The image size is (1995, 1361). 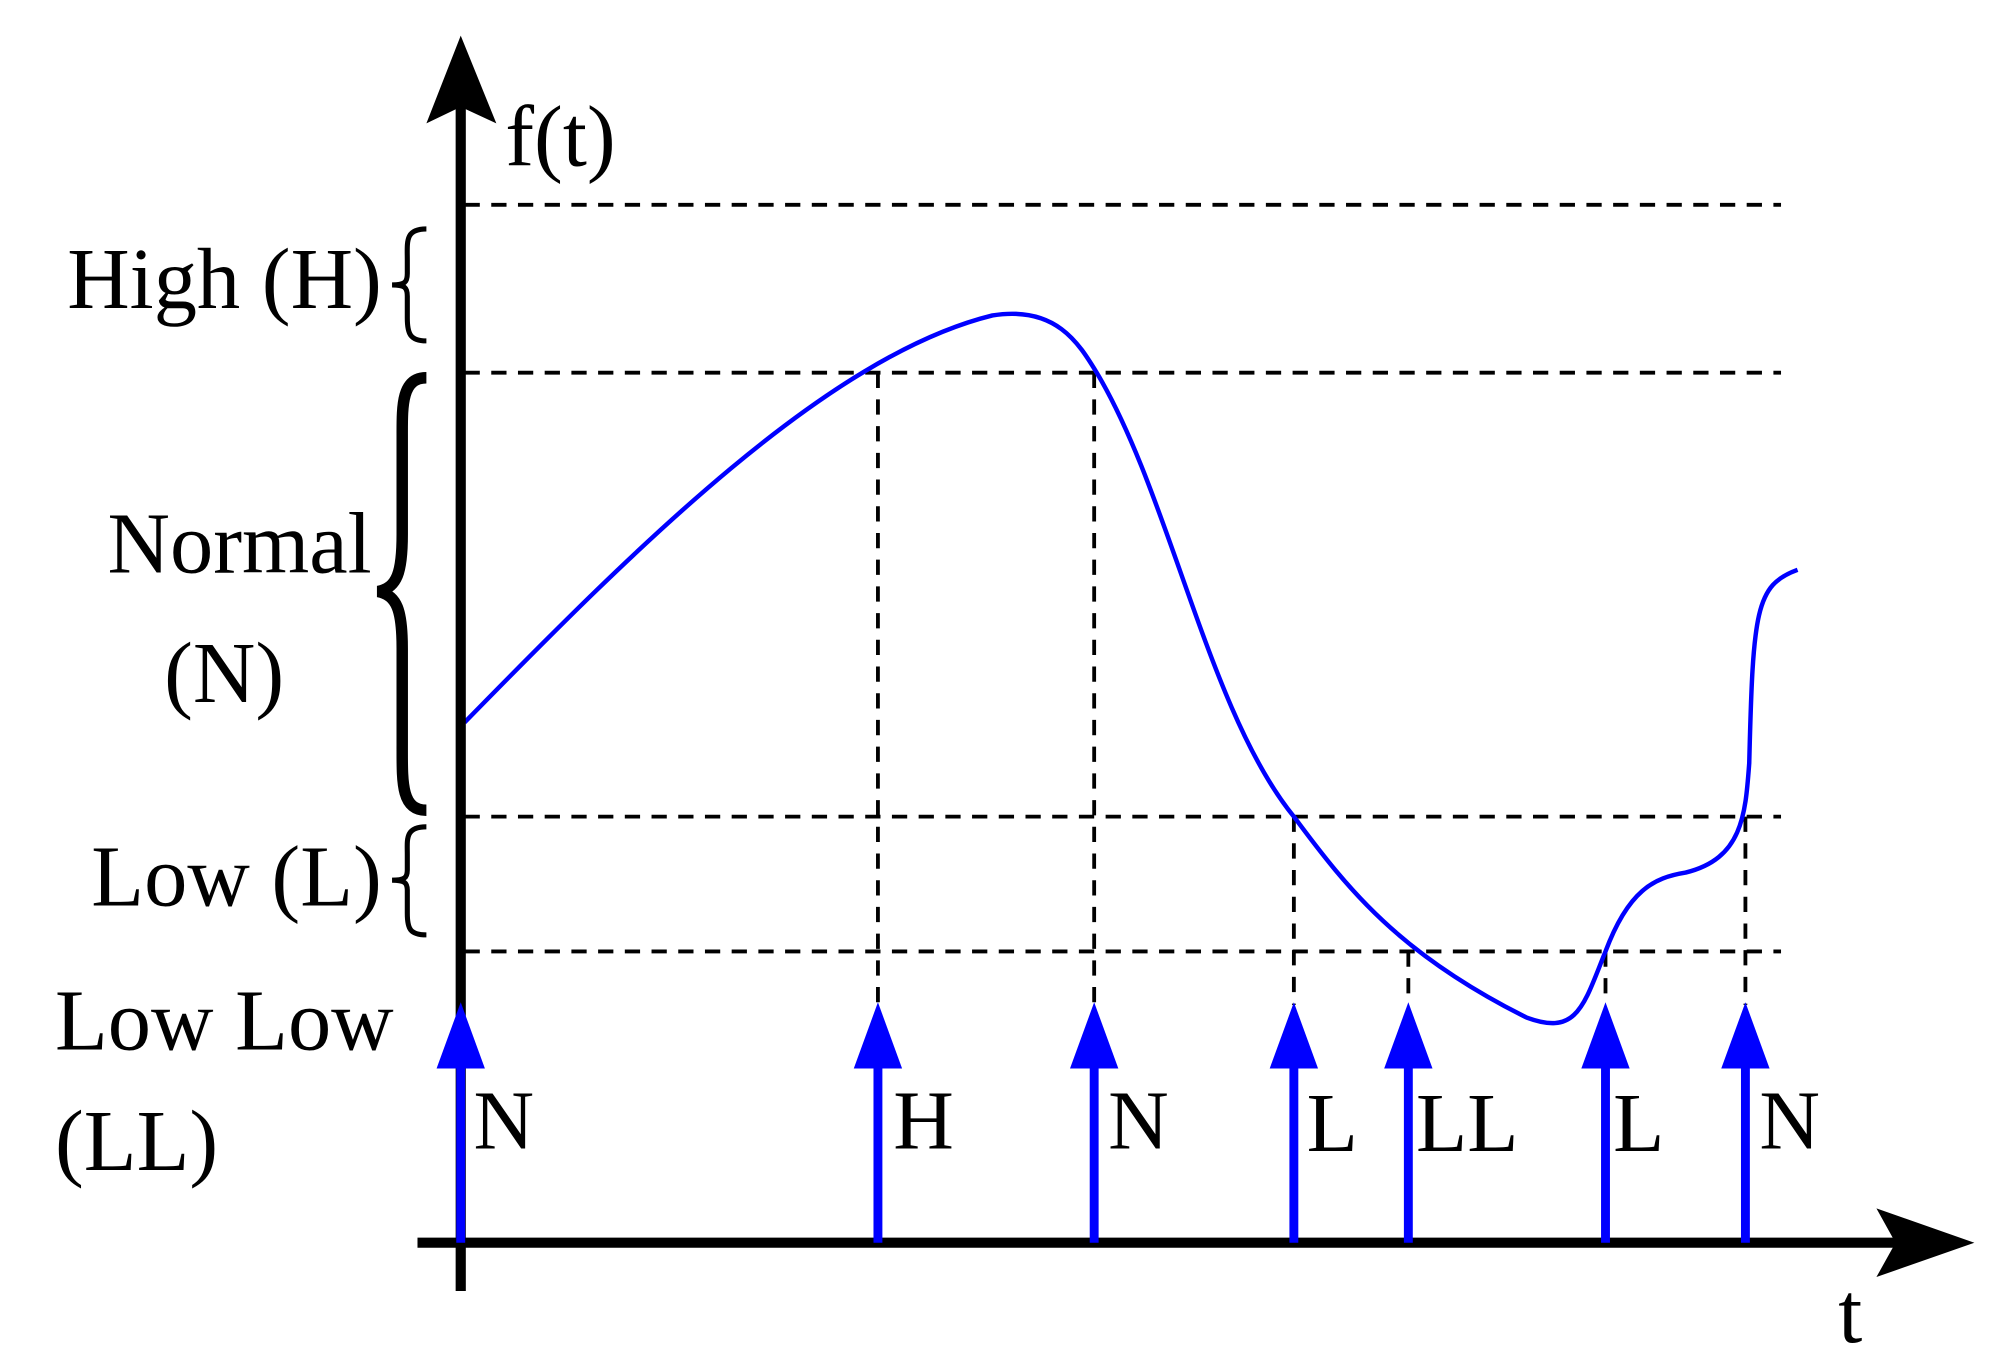 What do you see at coordinates (1850, 1313) in the screenshot?
I see `x-axis-label: t` at bounding box center [1850, 1313].